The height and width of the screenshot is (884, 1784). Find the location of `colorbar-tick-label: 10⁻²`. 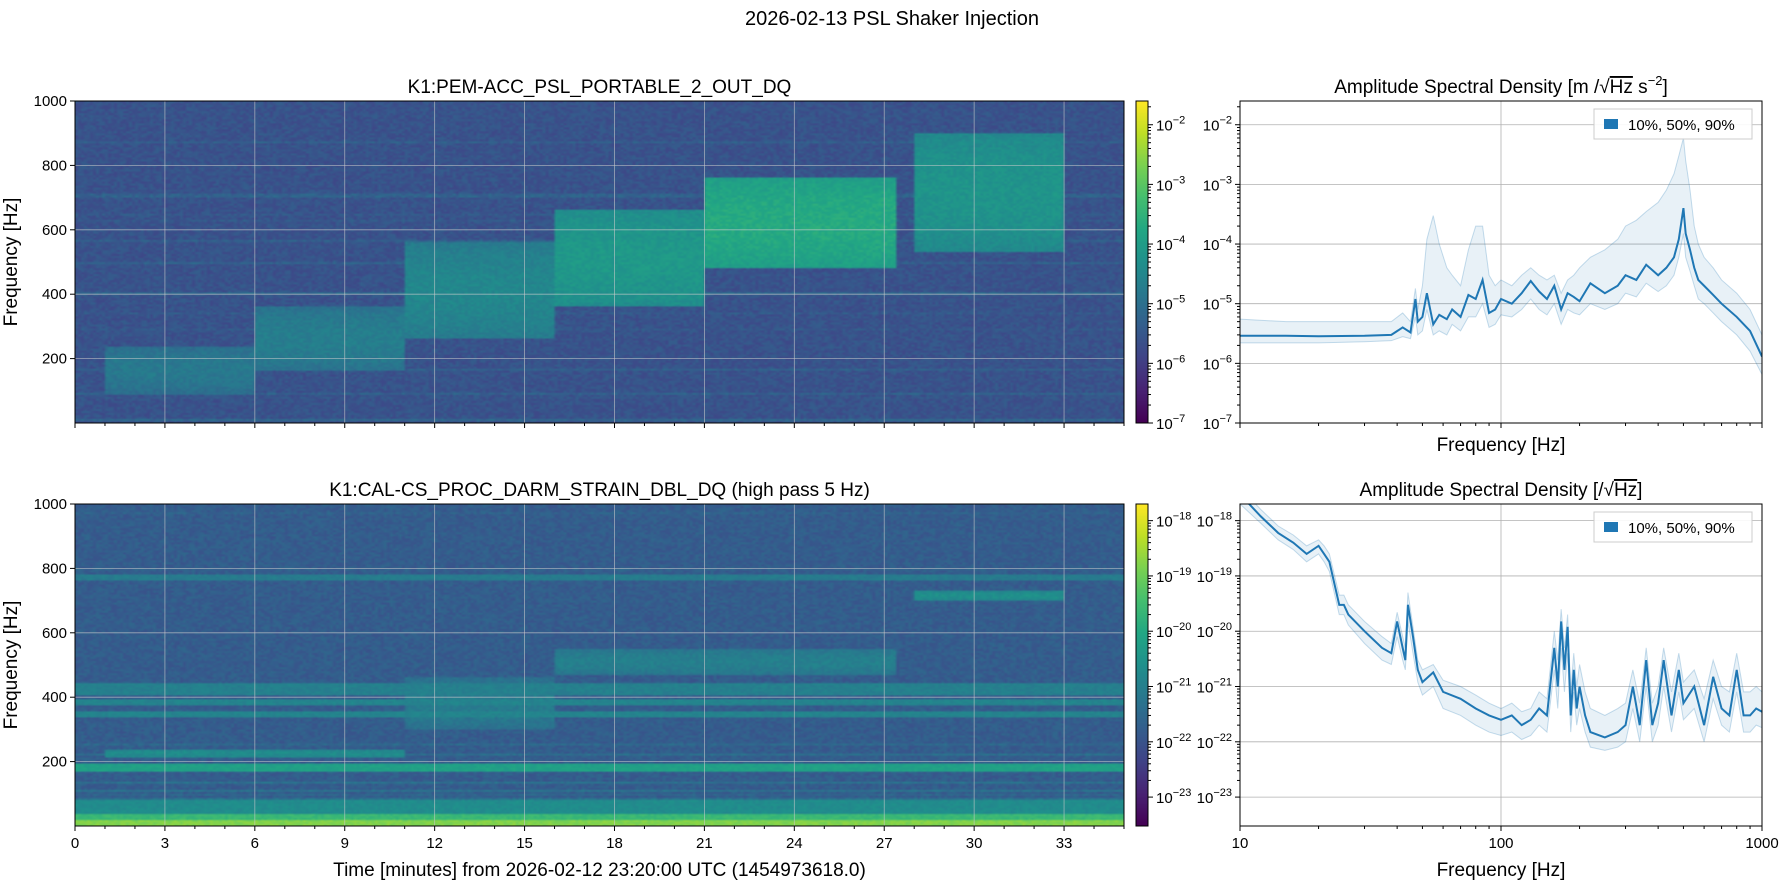

colorbar-tick-label: 10⁻² is located at coordinates (1170, 125).